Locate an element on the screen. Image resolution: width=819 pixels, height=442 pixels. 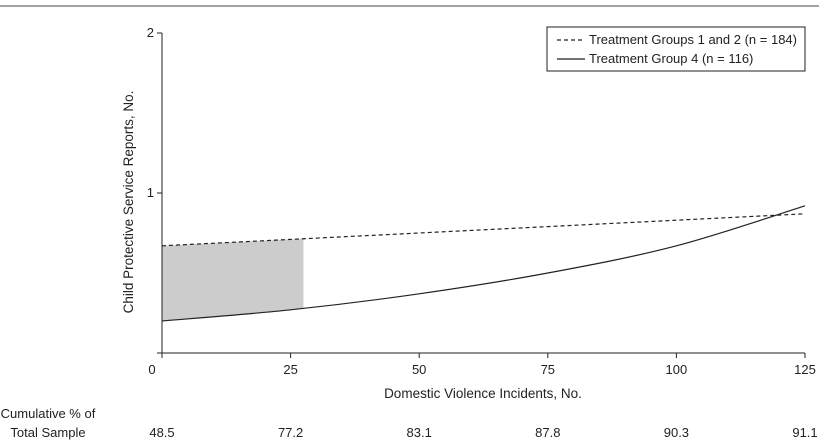
cumulative-value: 48.5 is located at coordinates (161, 432).